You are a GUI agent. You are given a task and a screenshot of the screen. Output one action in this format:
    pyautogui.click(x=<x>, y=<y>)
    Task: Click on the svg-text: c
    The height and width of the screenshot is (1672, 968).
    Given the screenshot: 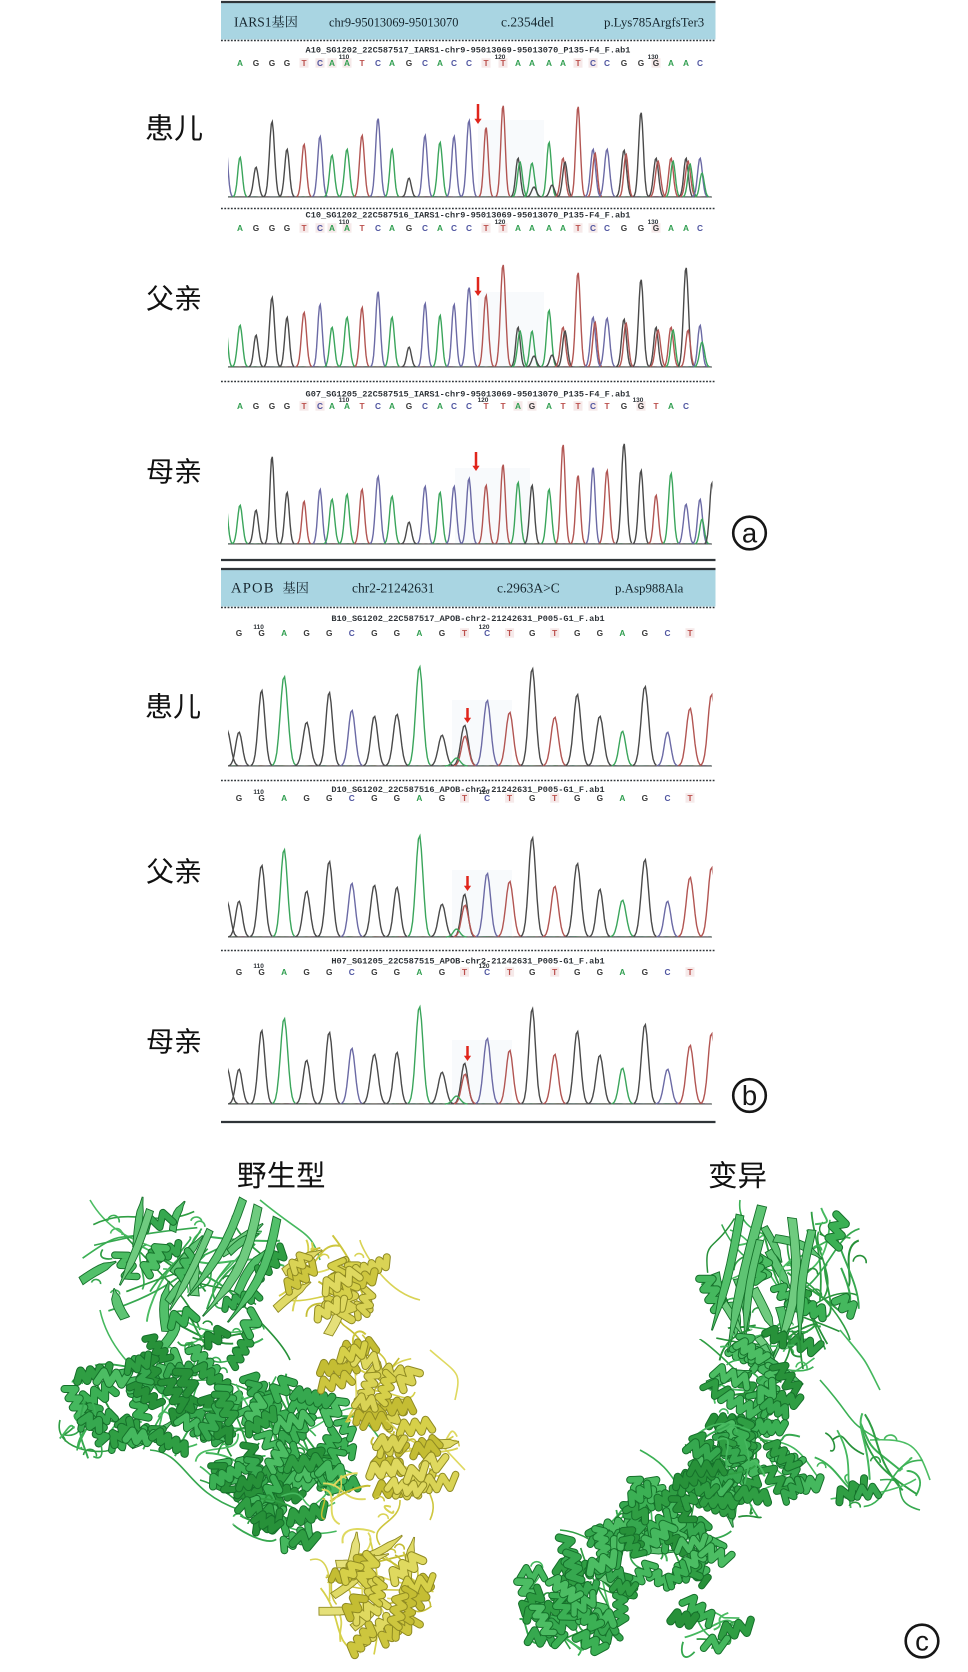 What is the action you would take?
    pyautogui.click(x=922, y=1641)
    